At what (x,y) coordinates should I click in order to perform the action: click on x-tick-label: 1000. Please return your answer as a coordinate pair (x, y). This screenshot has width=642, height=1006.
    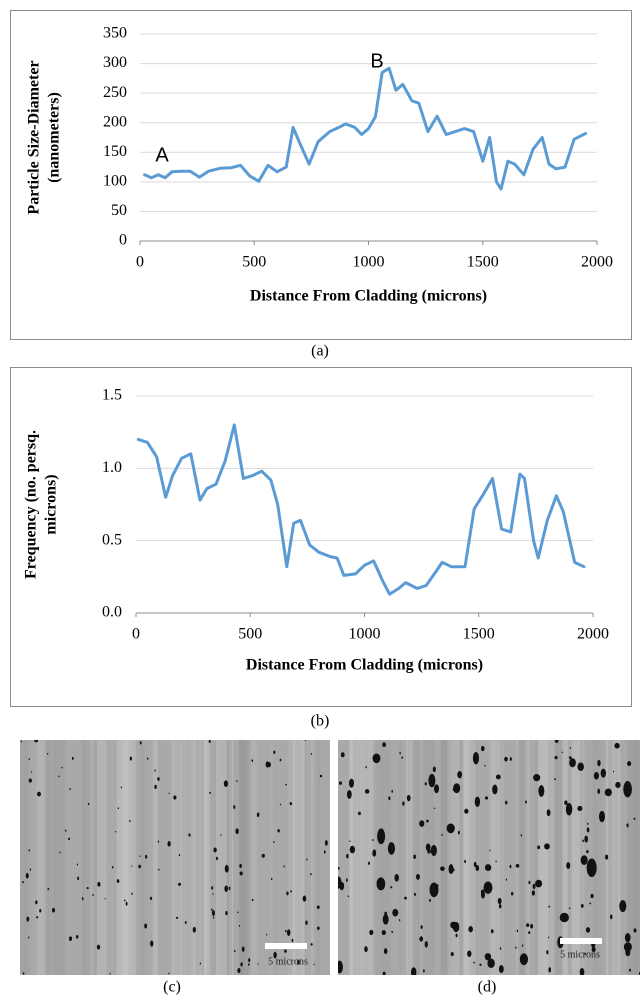
    Looking at the image, I should click on (365, 634).